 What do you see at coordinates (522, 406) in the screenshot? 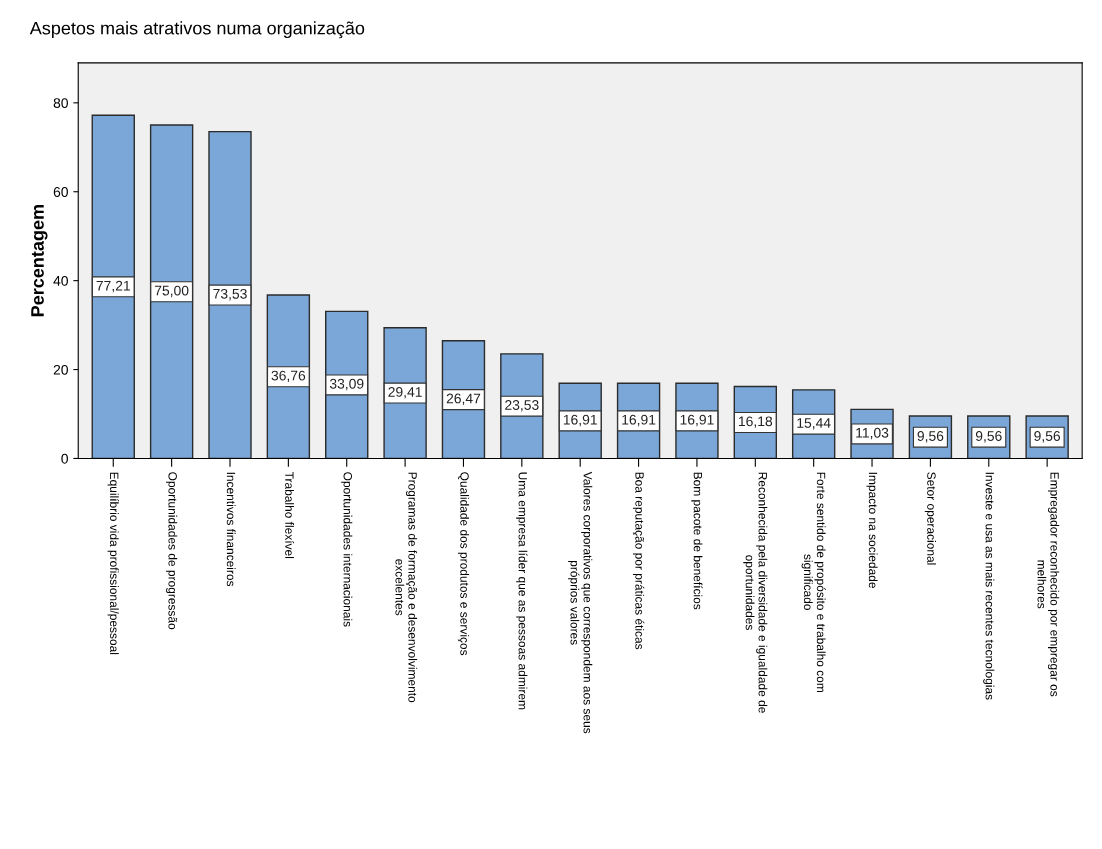
I see `data-label: 23,53` at bounding box center [522, 406].